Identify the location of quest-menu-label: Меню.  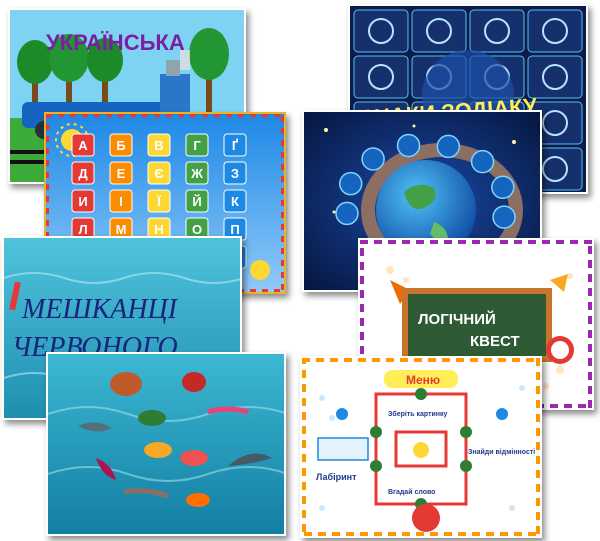
(423, 380).